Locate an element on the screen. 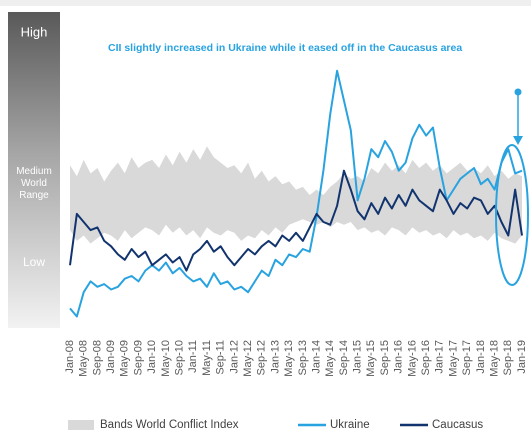  x-tick-label: May-16 is located at coordinates (412, 358).